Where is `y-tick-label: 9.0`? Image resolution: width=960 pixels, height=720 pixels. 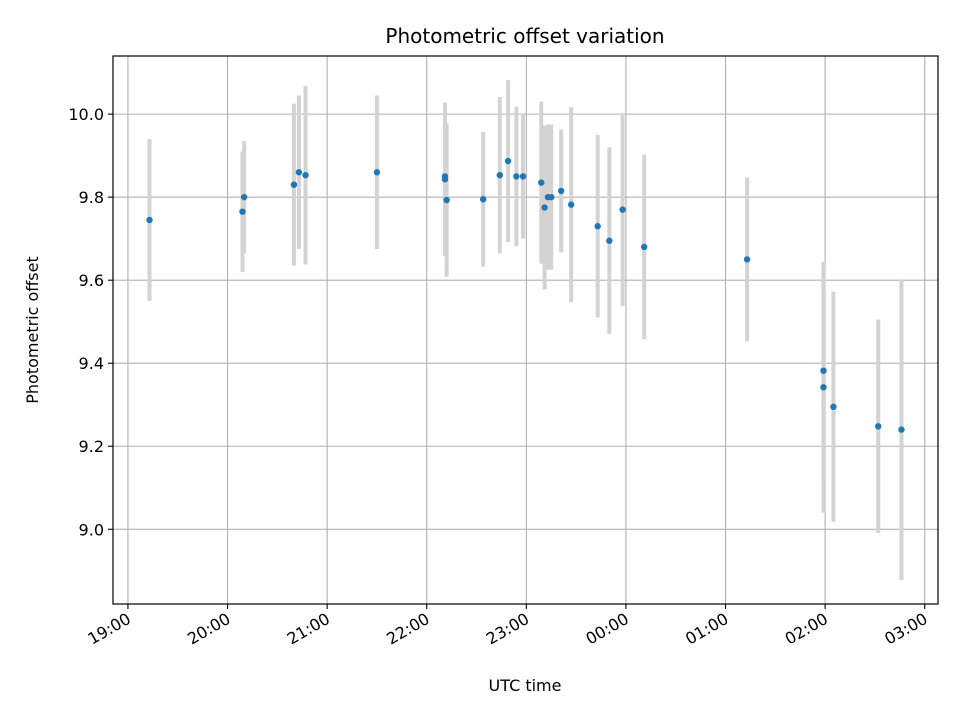 y-tick-label: 9.0 is located at coordinates (91, 529).